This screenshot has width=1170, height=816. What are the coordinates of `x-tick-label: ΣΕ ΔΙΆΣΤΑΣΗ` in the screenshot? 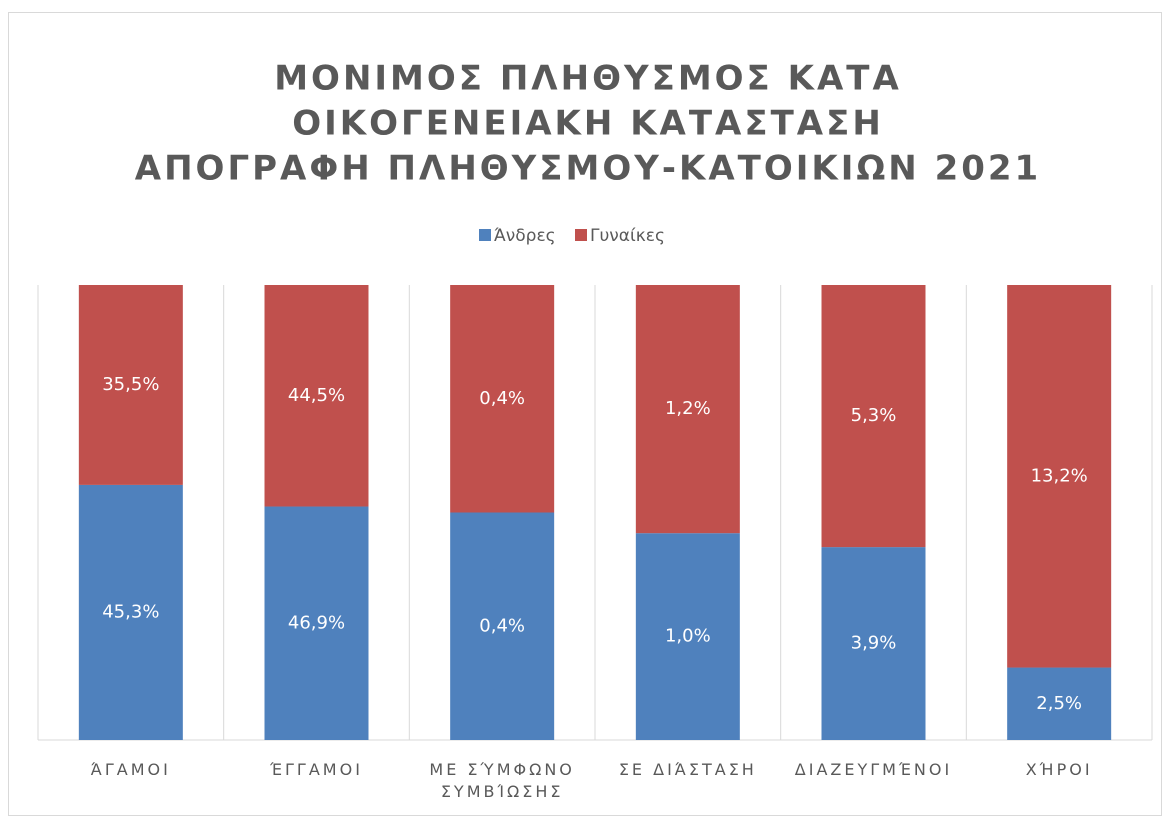 It's located at (687, 769).